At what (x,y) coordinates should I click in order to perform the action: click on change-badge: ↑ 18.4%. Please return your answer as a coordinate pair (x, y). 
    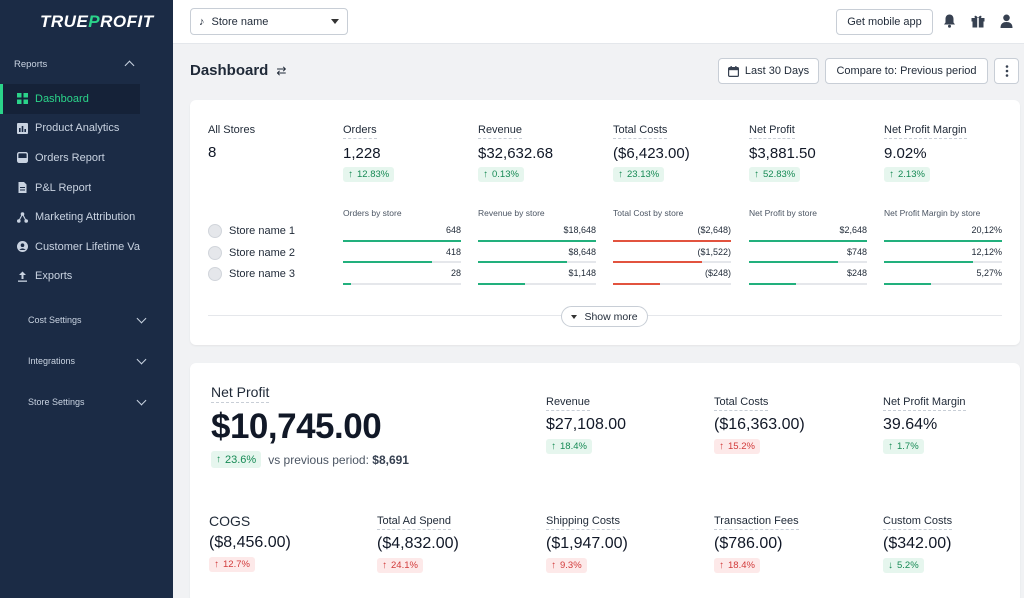
    Looking at the image, I should click on (569, 446).